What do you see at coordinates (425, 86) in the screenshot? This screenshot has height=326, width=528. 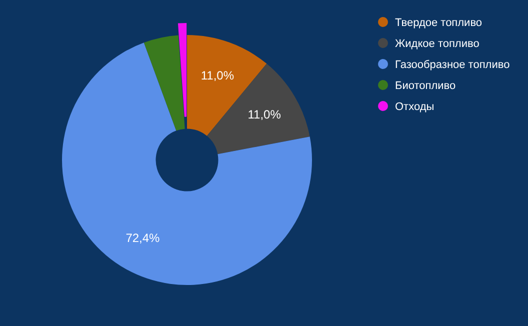 I see `legend-label: Биотопливо` at bounding box center [425, 86].